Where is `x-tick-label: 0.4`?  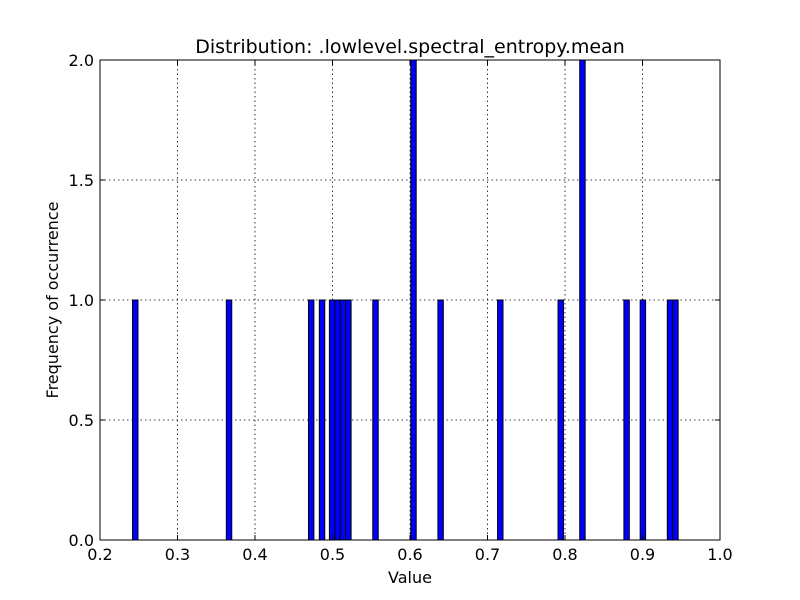
x-tick-label: 0.4 is located at coordinates (254, 554).